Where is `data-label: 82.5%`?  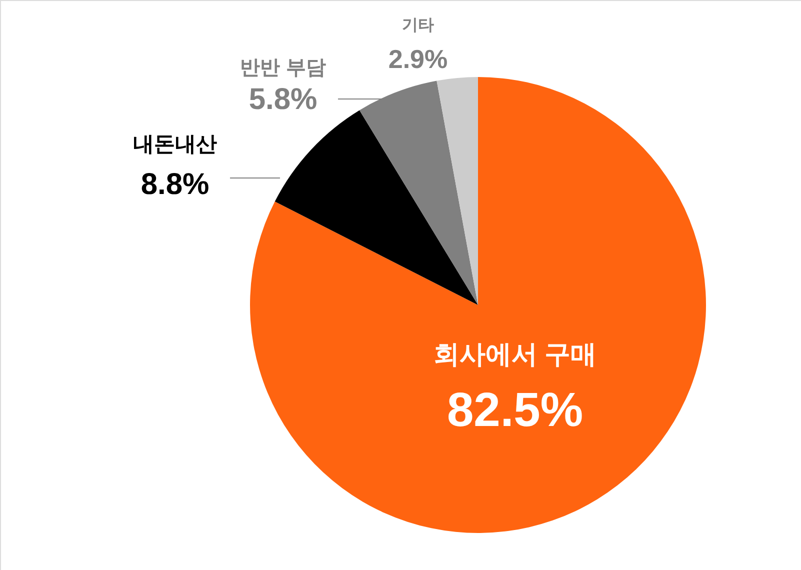 data-label: 82.5% is located at coordinates (515, 410).